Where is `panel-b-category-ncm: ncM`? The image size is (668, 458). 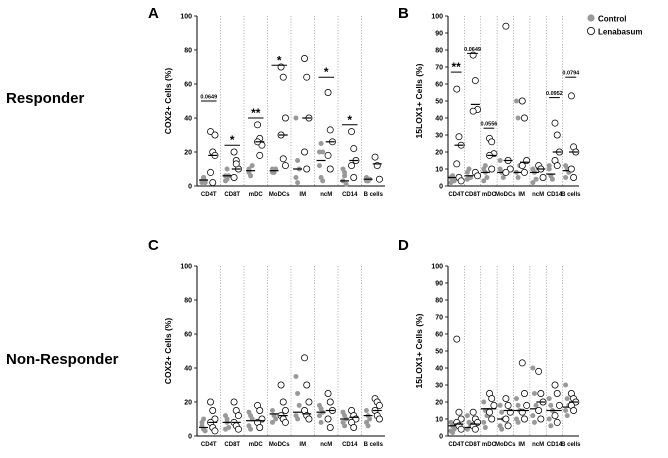 panel-b-category-ncm: ncM is located at coordinates (538, 195).